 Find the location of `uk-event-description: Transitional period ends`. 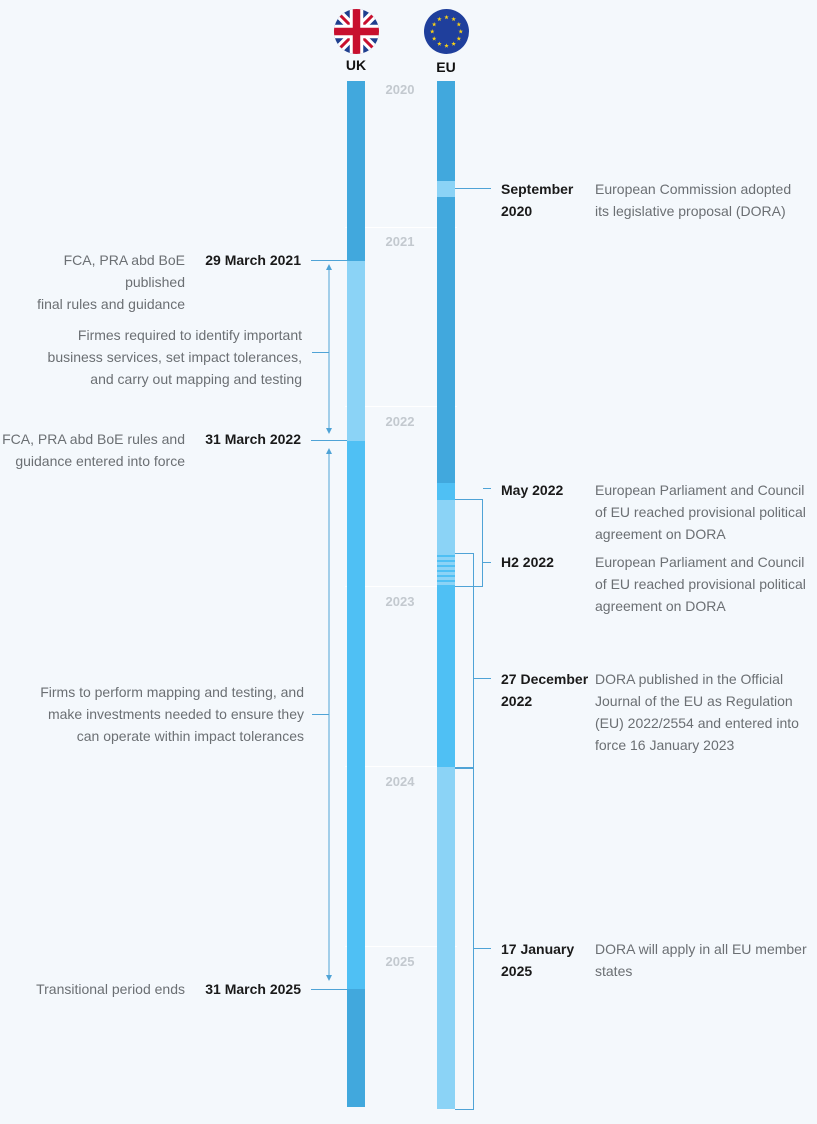

uk-event-description: Transitional period ends is located at coordinates (92, 989).